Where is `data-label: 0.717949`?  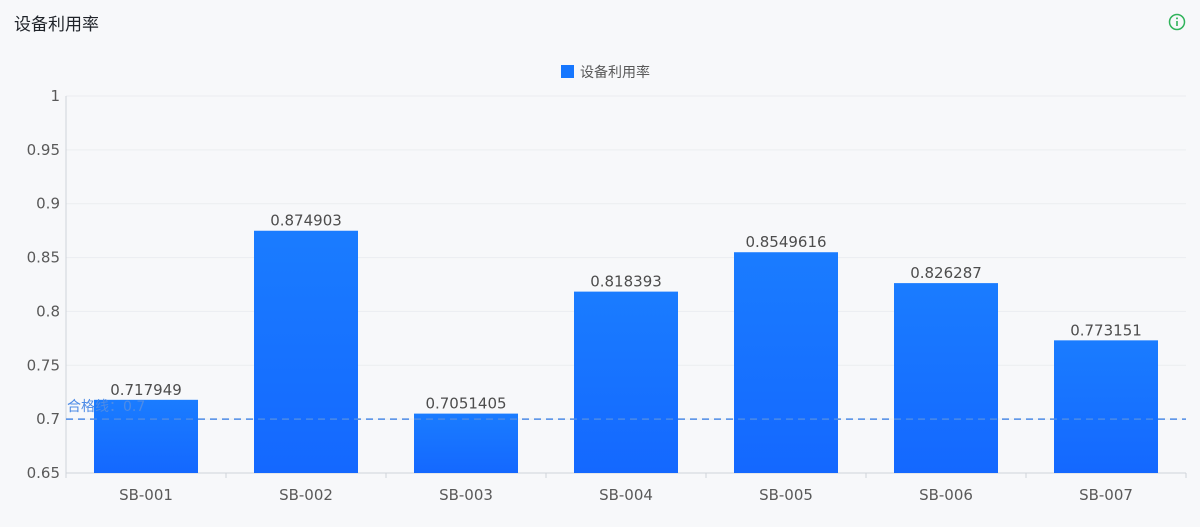 data-label: 0.717949 is located at coordinates (146, 390).